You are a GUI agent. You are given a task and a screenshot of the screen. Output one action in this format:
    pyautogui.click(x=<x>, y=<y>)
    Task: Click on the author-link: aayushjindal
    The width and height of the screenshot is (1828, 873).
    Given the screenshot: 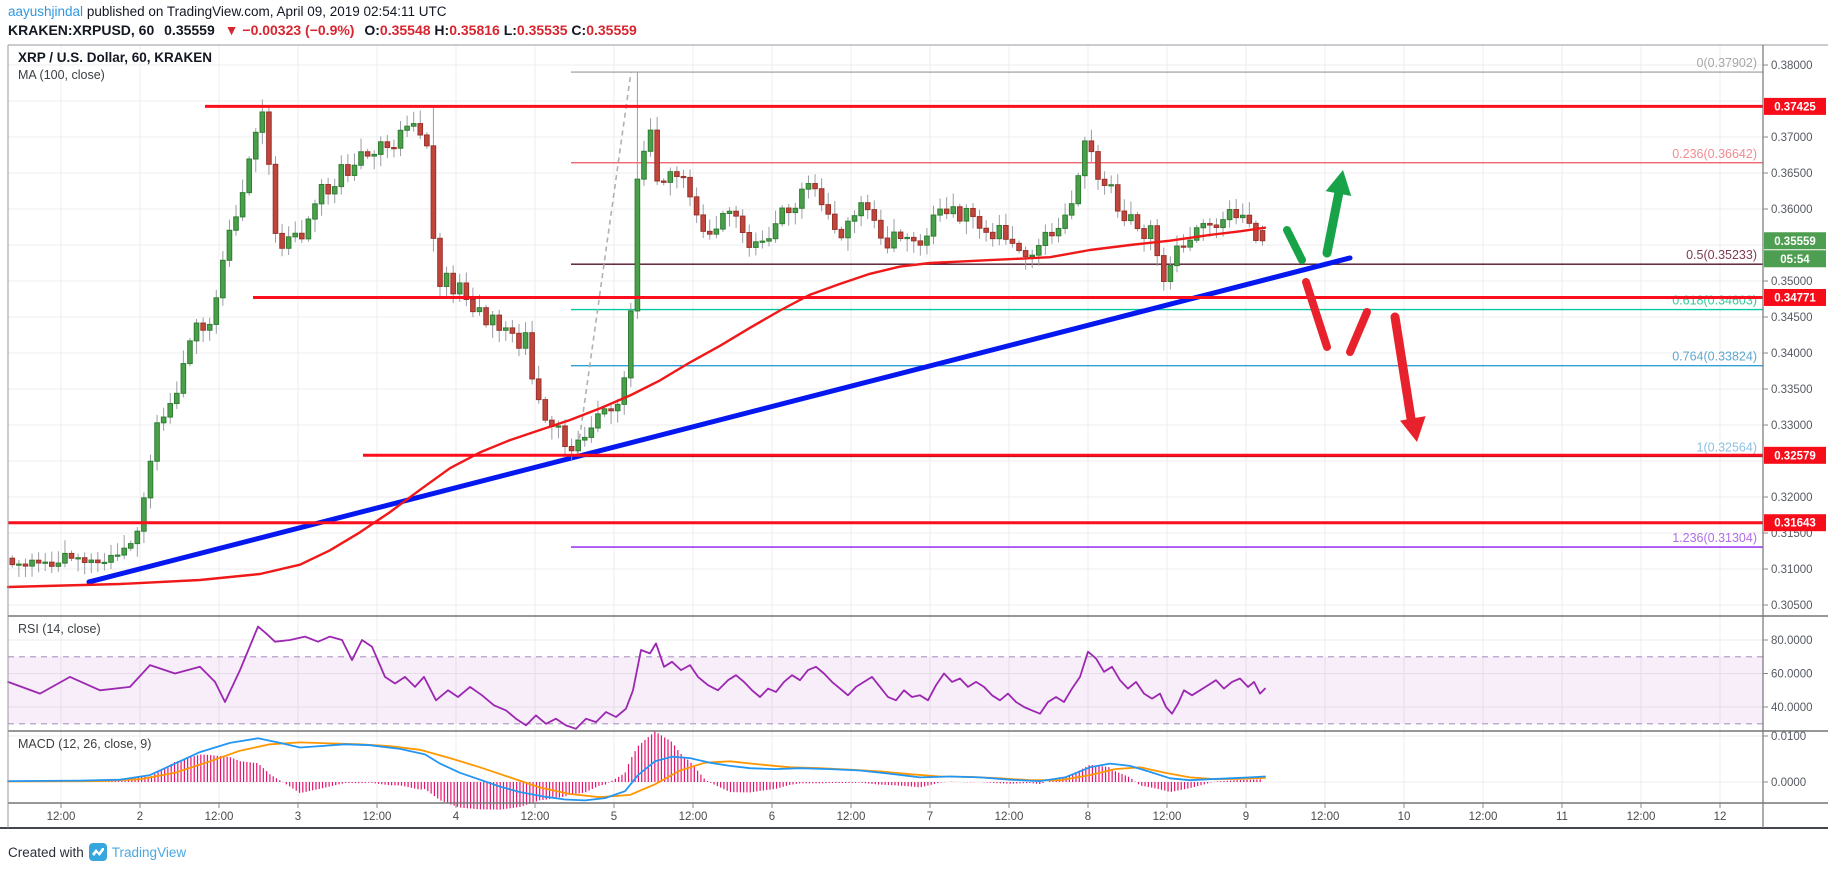 What is the action you would take?
    pyautogui.click(x=46, y=11)
    